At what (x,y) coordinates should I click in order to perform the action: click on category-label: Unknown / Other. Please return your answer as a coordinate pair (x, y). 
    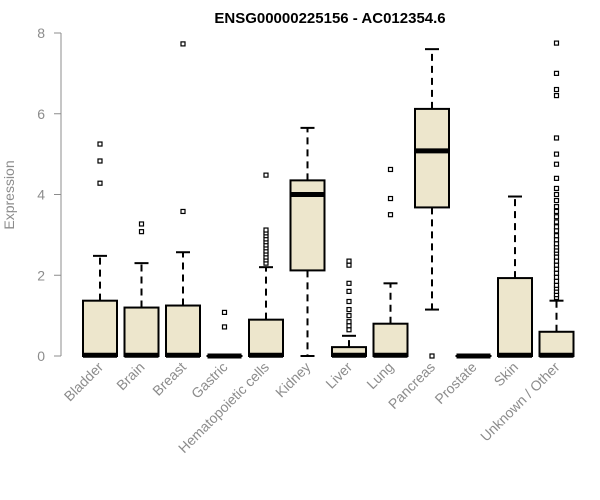
    Looking at the image, I should click on (520, 402).